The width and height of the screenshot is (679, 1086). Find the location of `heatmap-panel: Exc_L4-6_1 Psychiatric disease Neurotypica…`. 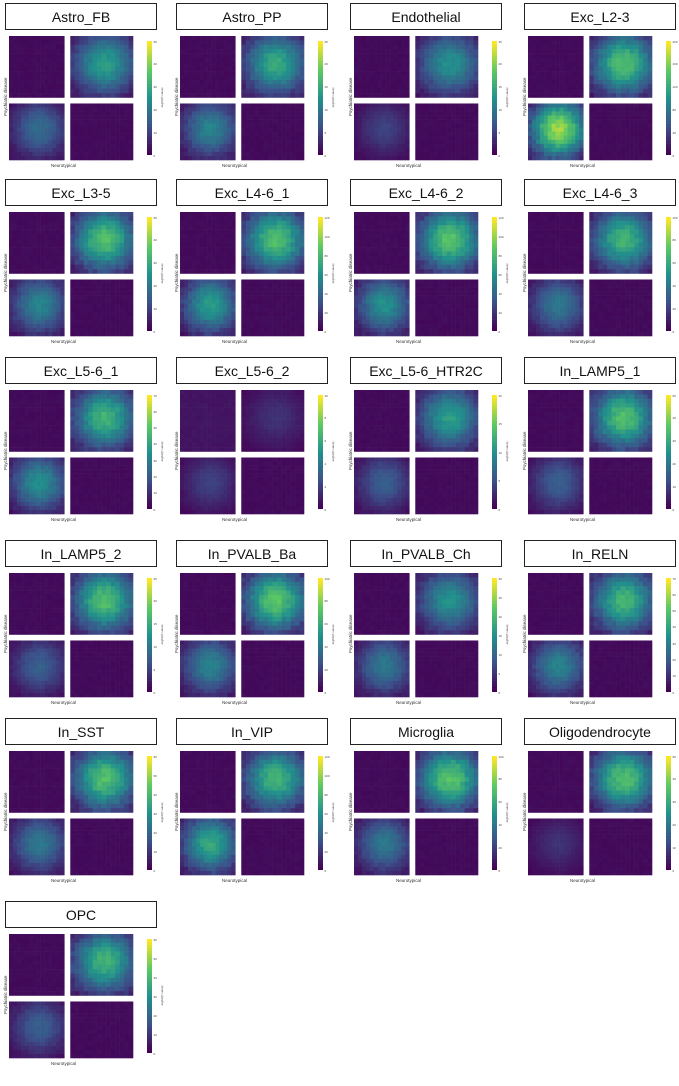

heatmap-panel: Exc_L4-6_1 Psychiatric disease Neurotypica… is located at coordinates (255, 265).